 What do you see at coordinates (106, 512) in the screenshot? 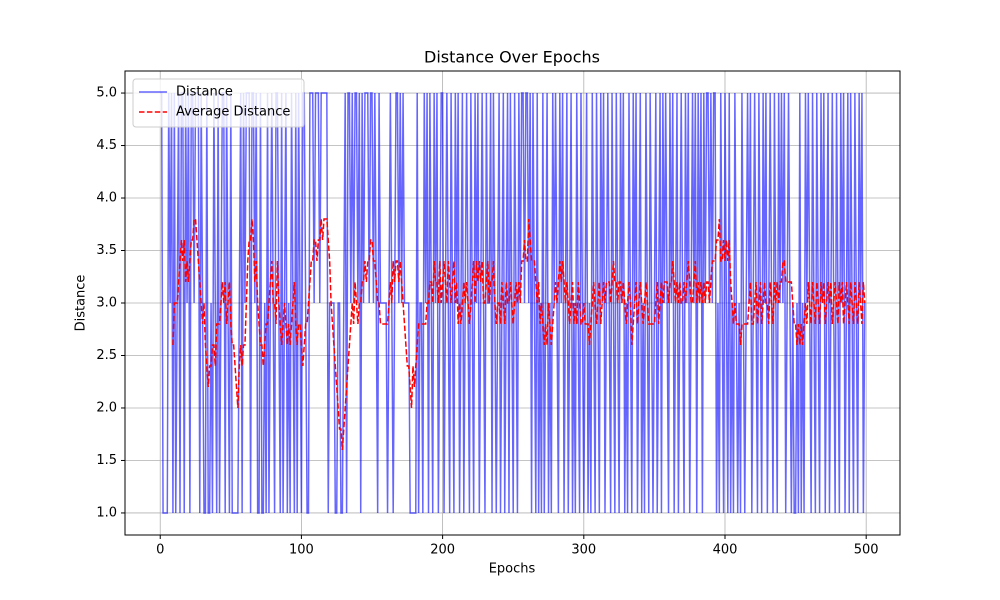
I see `y-tick-label: 1.0` at bounding box center [106, 512].